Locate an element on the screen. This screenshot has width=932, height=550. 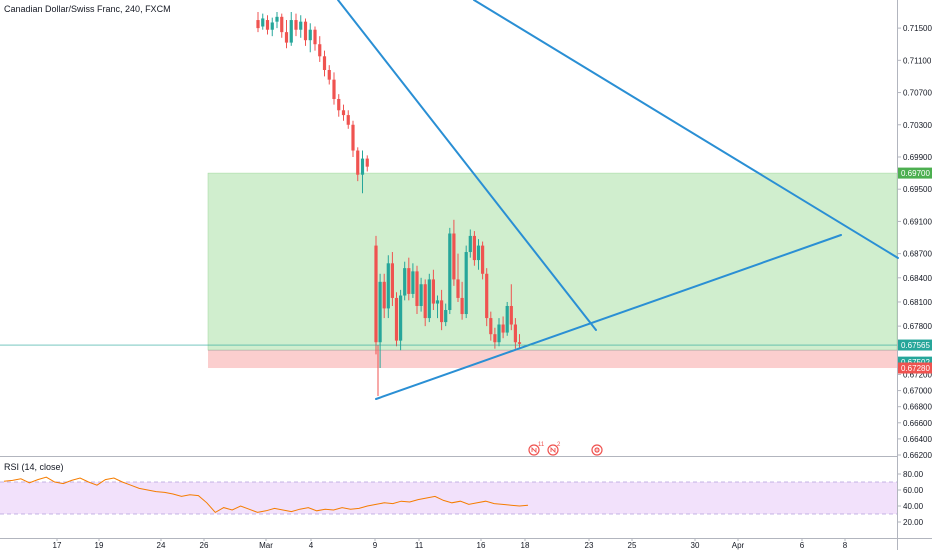
time-tick-label: Mar is located at coordinates (266, 545).